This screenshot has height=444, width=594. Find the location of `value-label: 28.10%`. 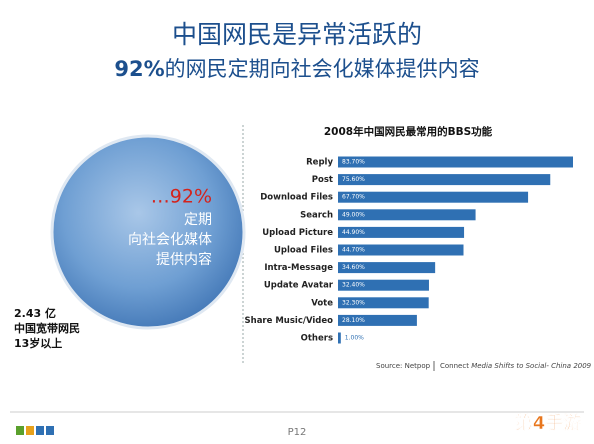

value-label: 28.10% is located at coordinates (353, 320).